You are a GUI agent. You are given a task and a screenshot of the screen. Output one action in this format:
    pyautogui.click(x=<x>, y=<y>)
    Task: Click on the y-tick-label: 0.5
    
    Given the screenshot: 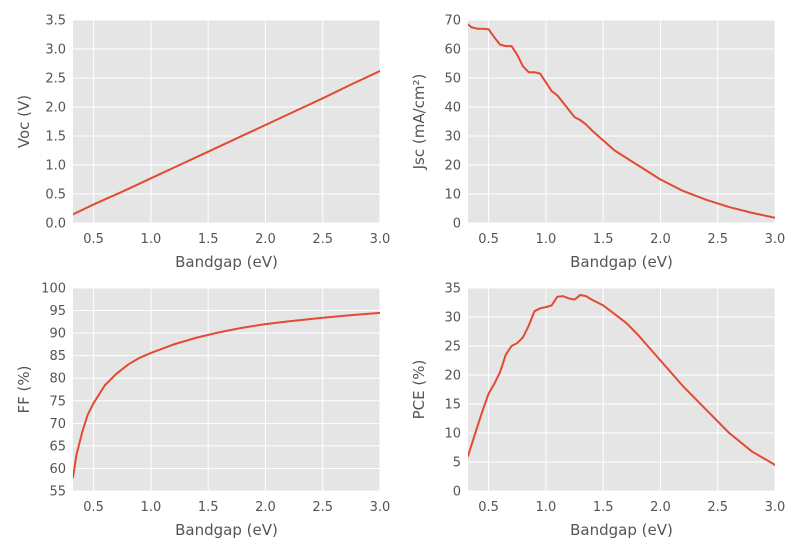 What is the action you would take?
    pyautogui.click(x=55, y=195)
    